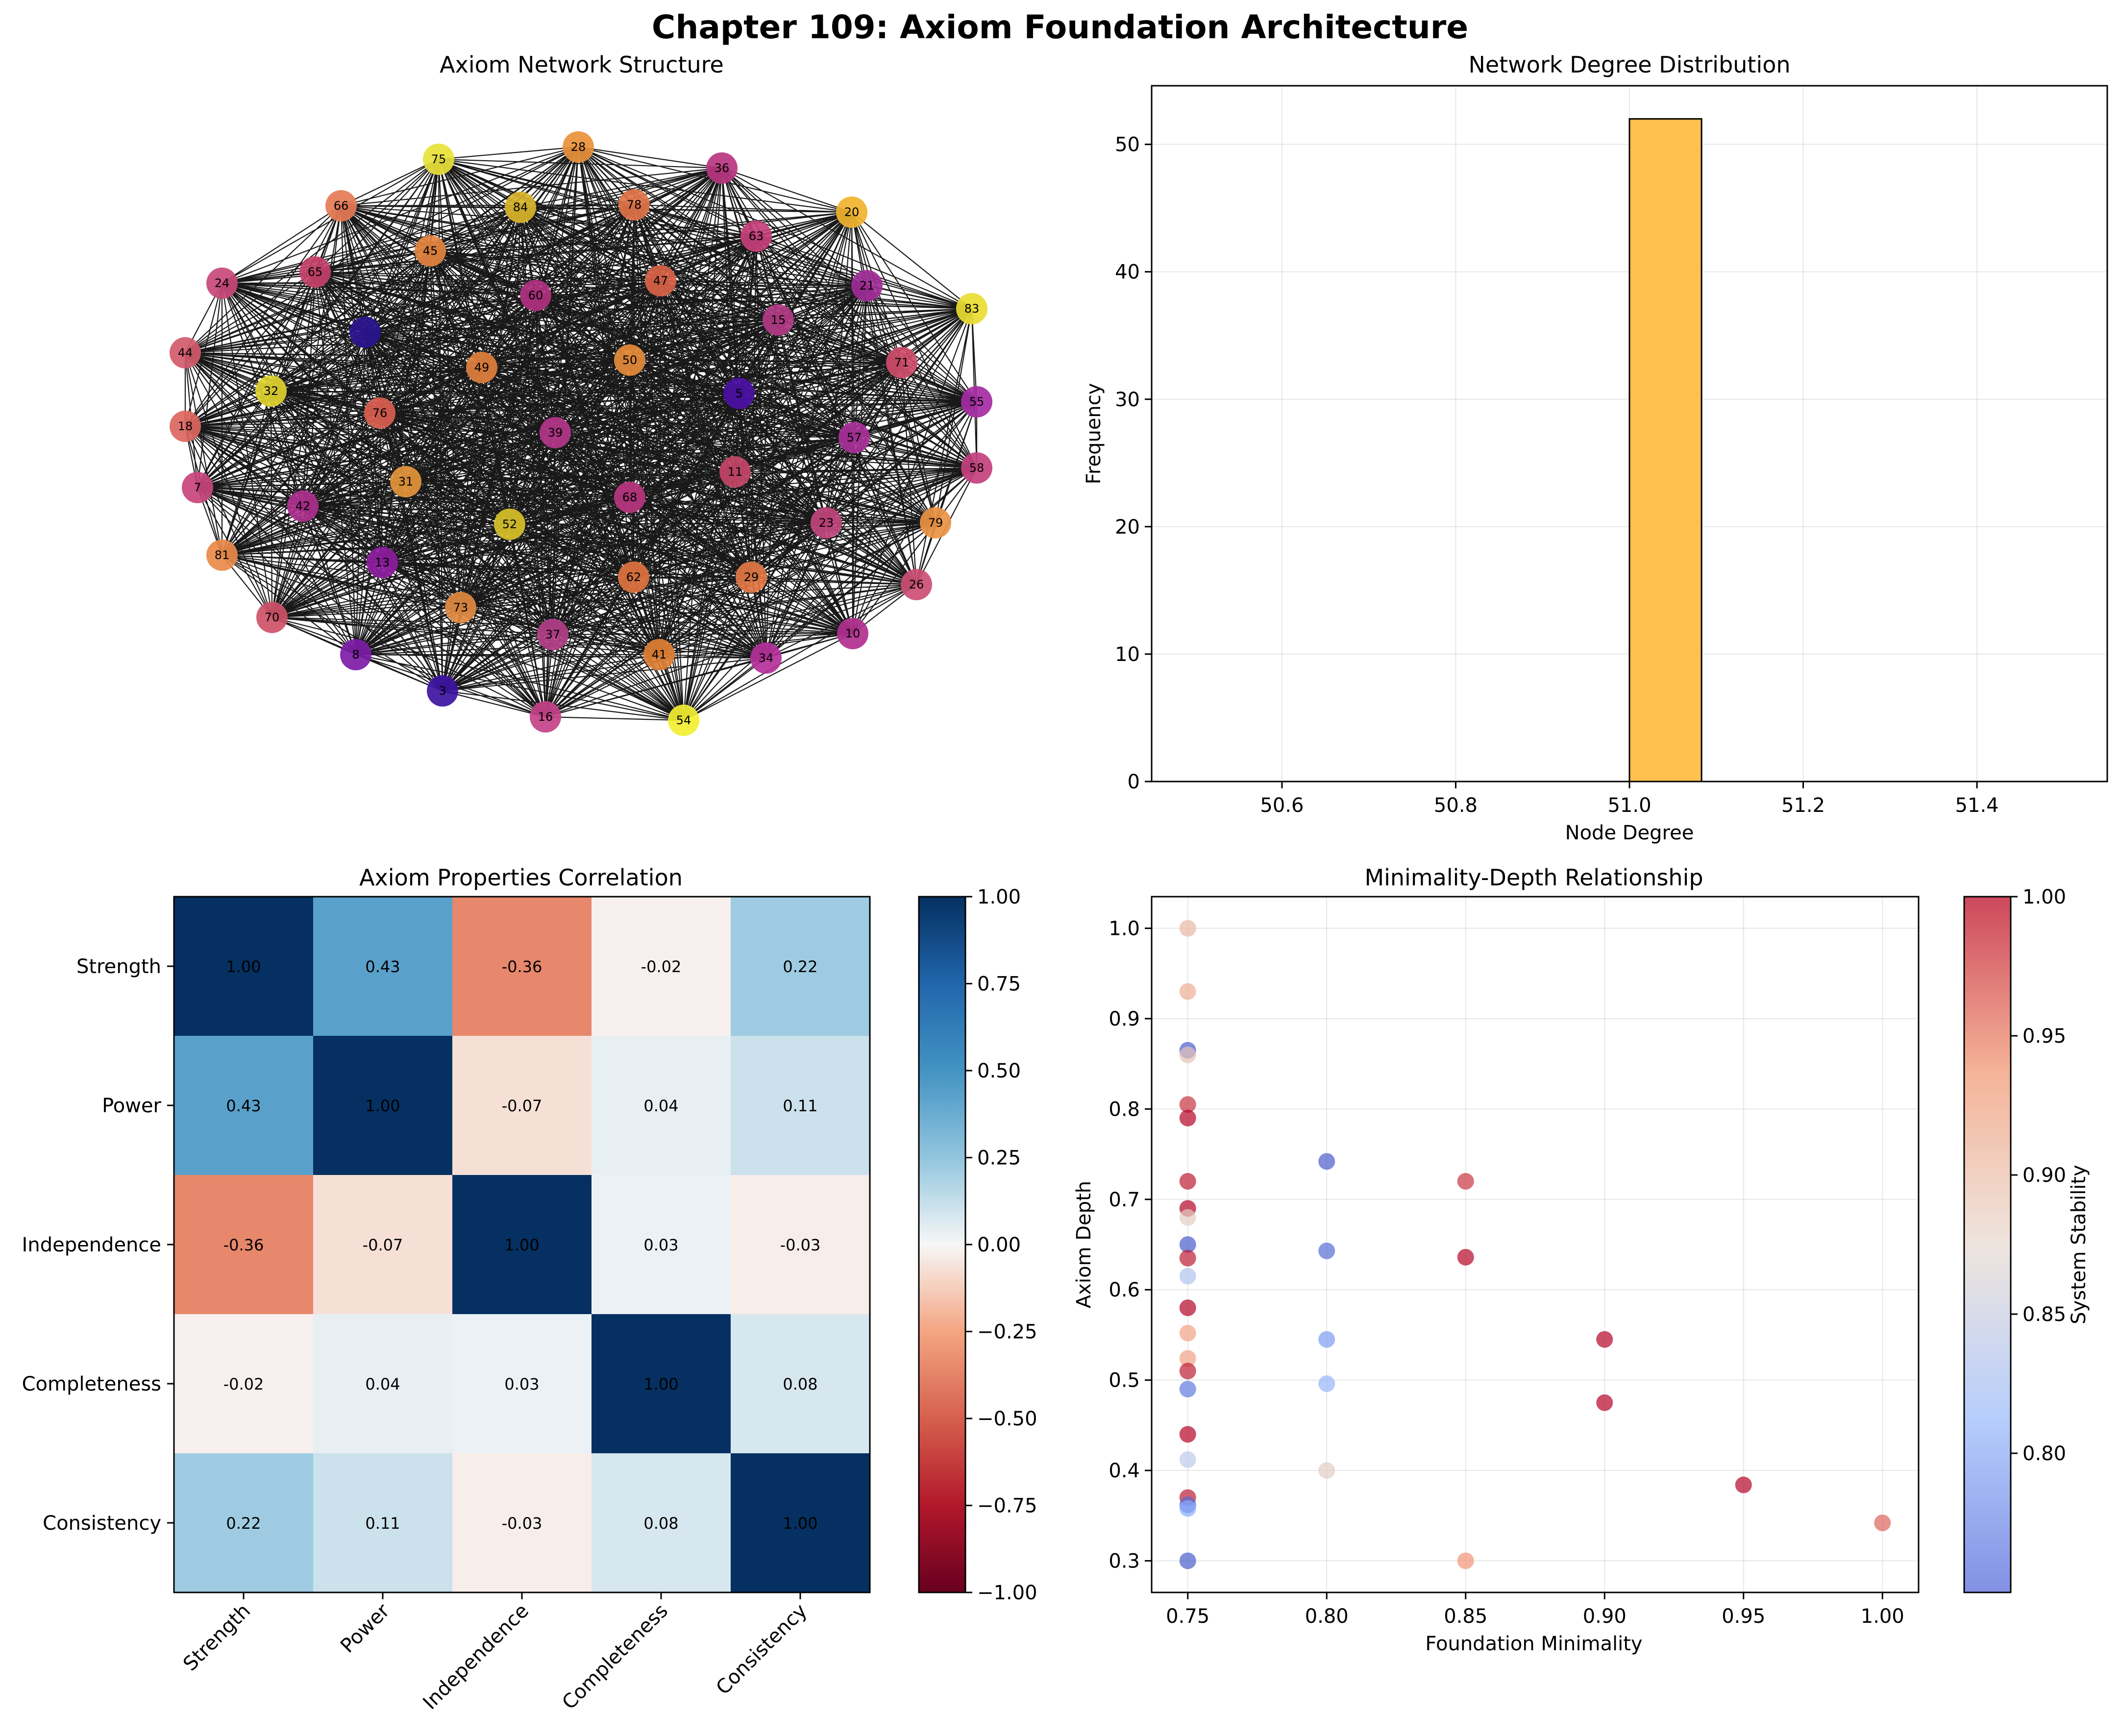 The height and width of the screenshot is (1736, 2120). I want to click on network-node: 26, so click(917, 584).